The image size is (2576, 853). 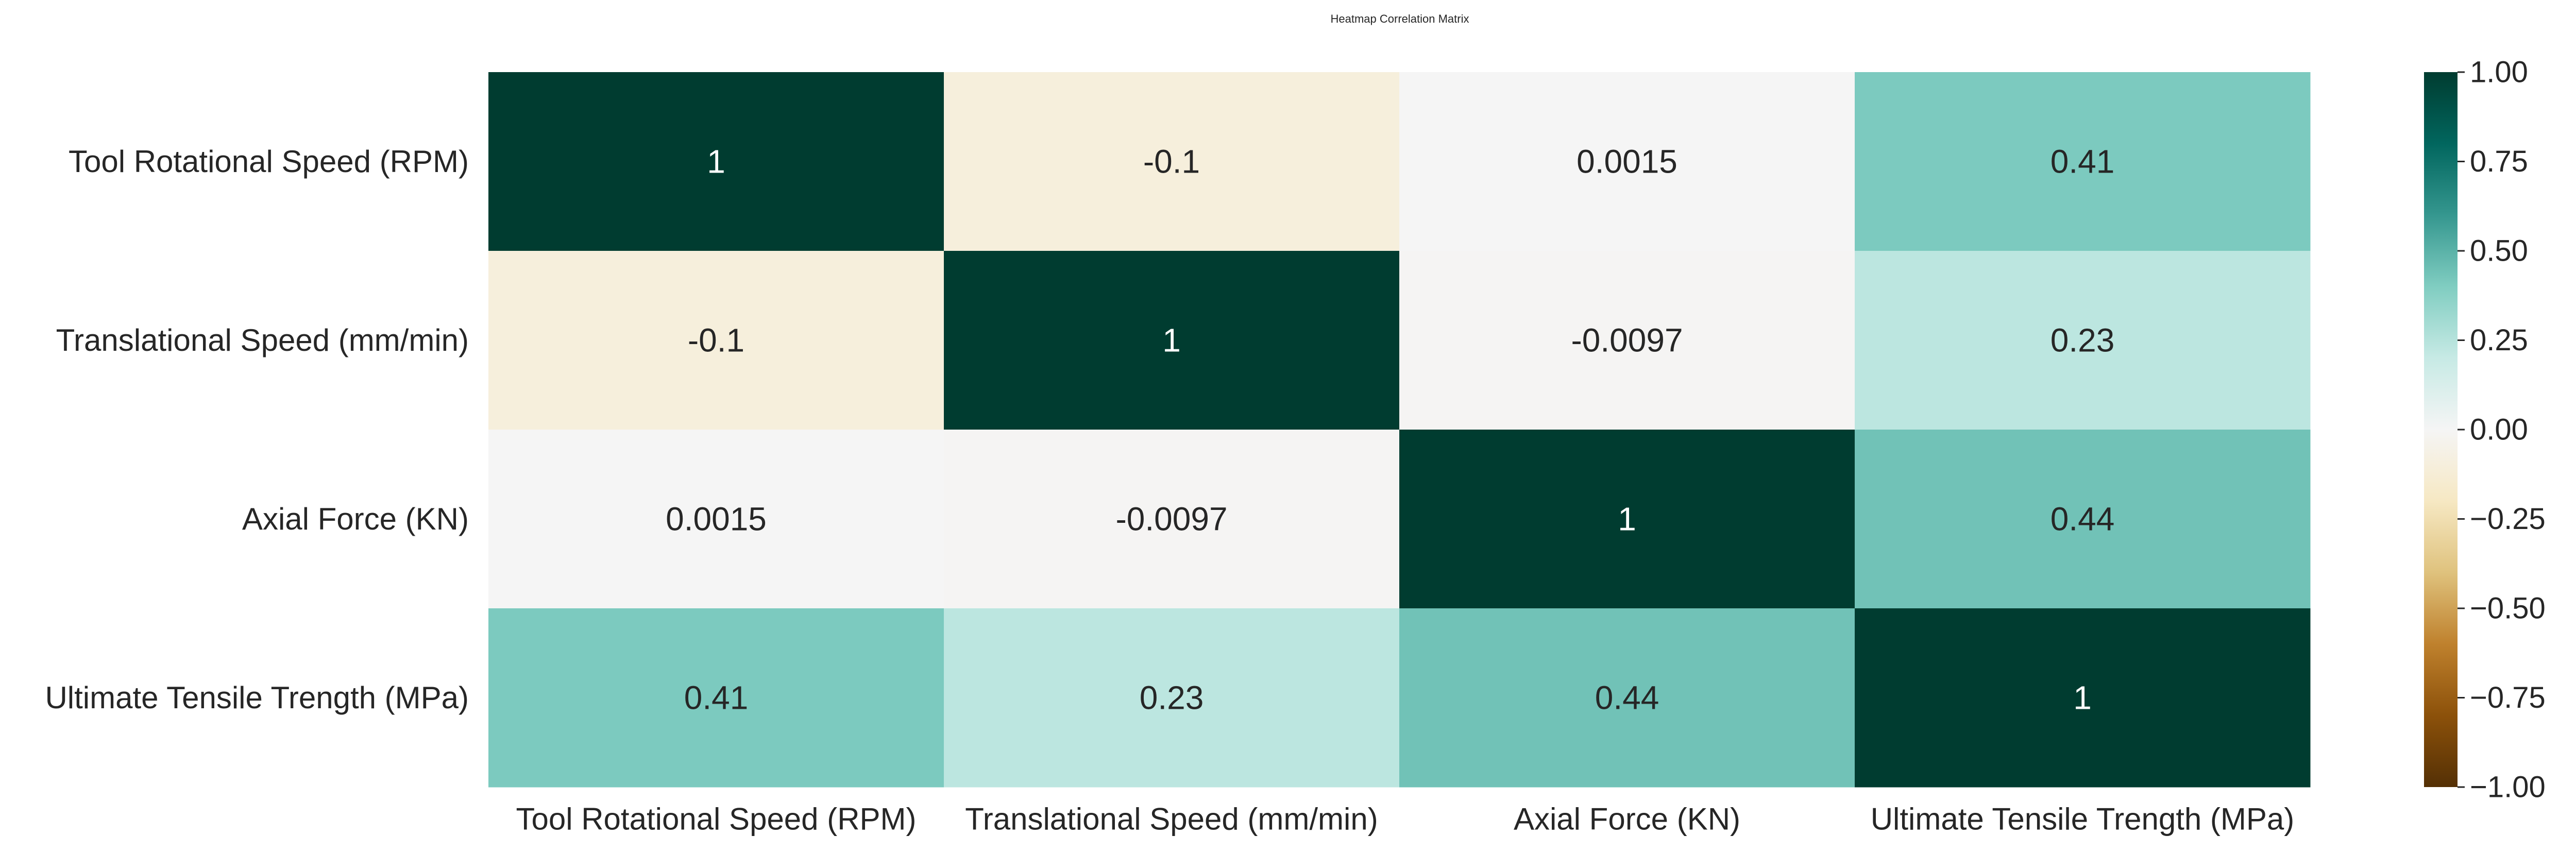 I want to click on colorbar: 1.00 0.75 0.50 0.25 0.00 −0.25 −0.50 −0.75 −1.00, so click(x=2485, y=430).